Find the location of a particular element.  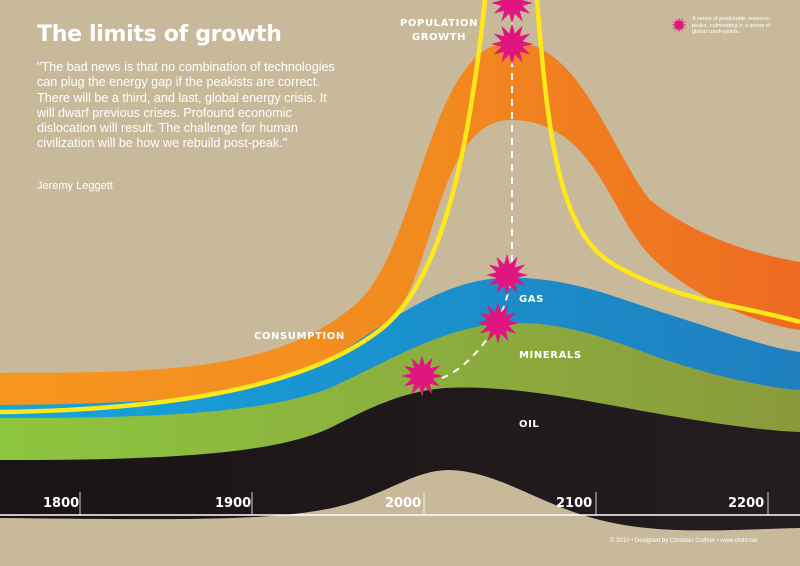

crash-point-star-population-top is located at coordinates (512, 12).